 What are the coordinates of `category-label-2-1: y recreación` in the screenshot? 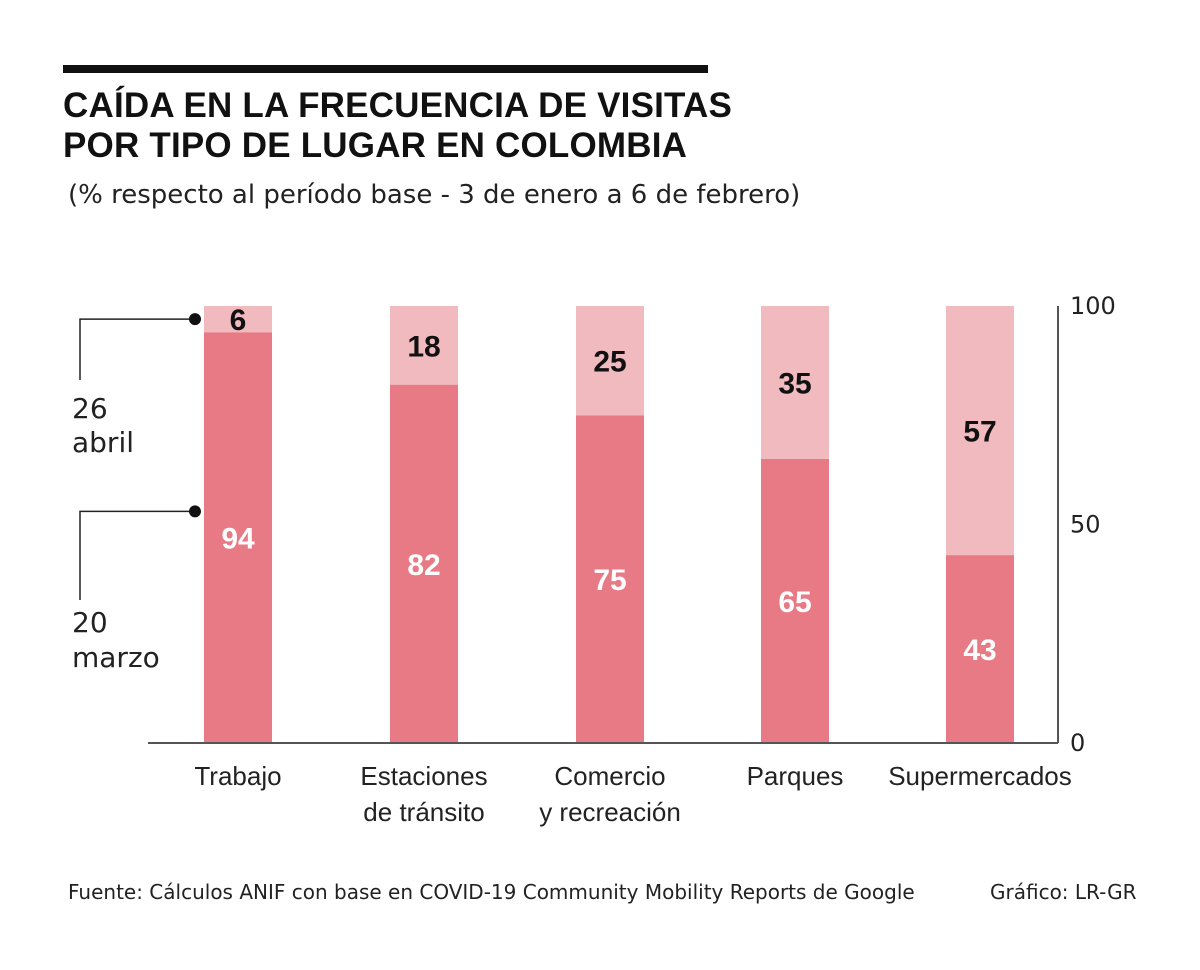 It's located at (610, 812).